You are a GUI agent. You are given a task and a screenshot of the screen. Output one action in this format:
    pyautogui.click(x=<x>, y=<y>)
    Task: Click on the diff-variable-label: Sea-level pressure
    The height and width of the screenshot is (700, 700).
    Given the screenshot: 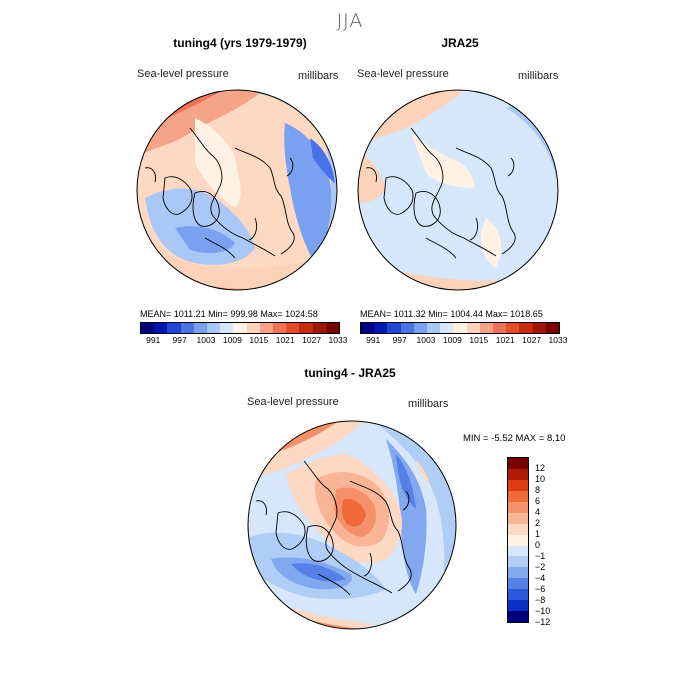 What is the action you would take?
    pyautogui.click(x=293, y=402)
    